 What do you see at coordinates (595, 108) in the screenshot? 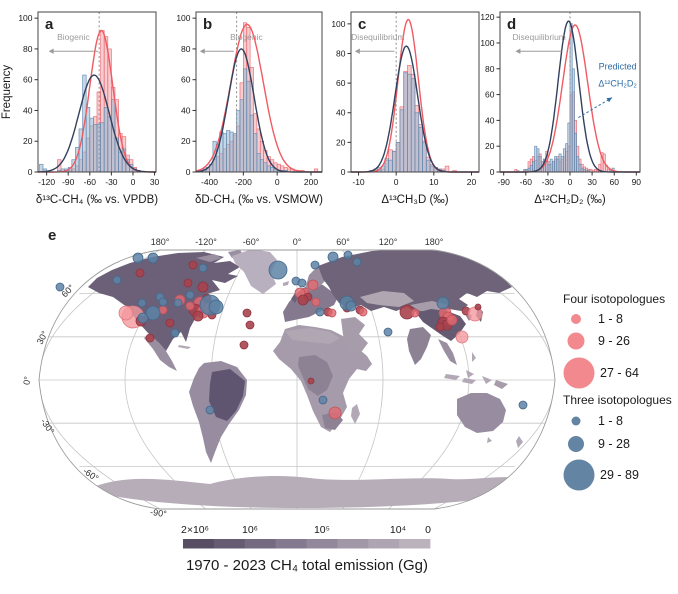
I see `predicted-arrow-line` at bounding box center [595, 108].